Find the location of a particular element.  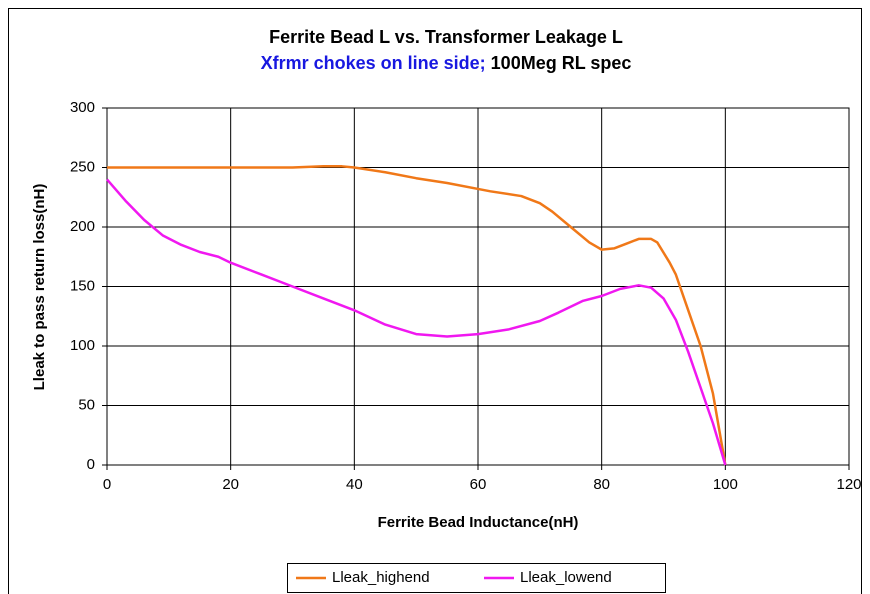

y-tick-label: 100 is located at coordinates (82, 345).